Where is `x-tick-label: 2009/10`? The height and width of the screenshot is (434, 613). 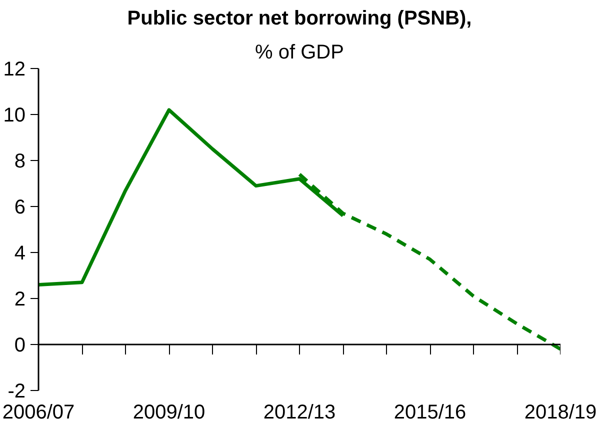 x-tick-label: 2009/10 is located at coordinates (169, 413).